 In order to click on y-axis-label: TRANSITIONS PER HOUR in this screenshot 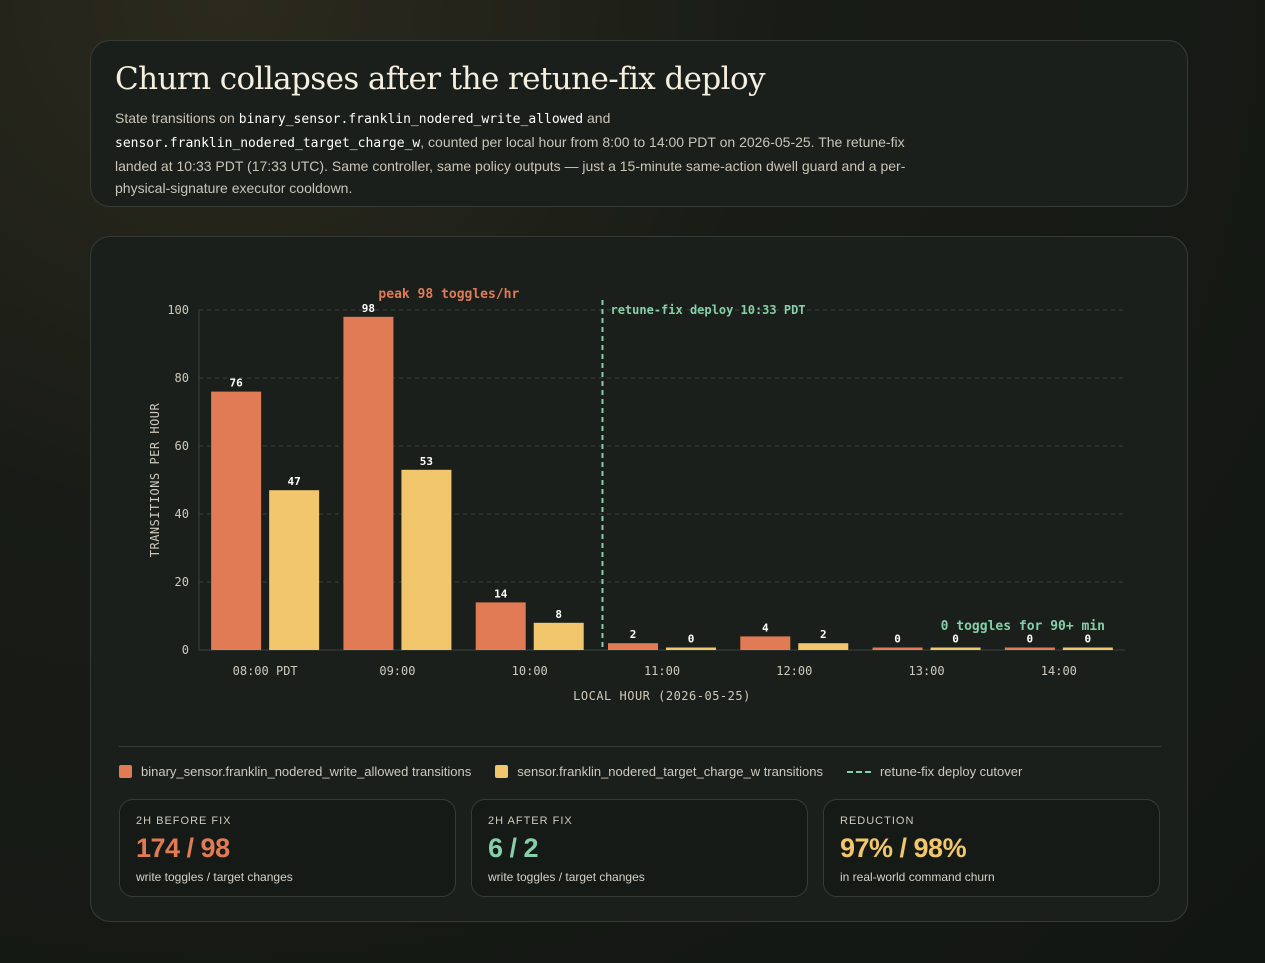, I will do `click(155, 479)`.